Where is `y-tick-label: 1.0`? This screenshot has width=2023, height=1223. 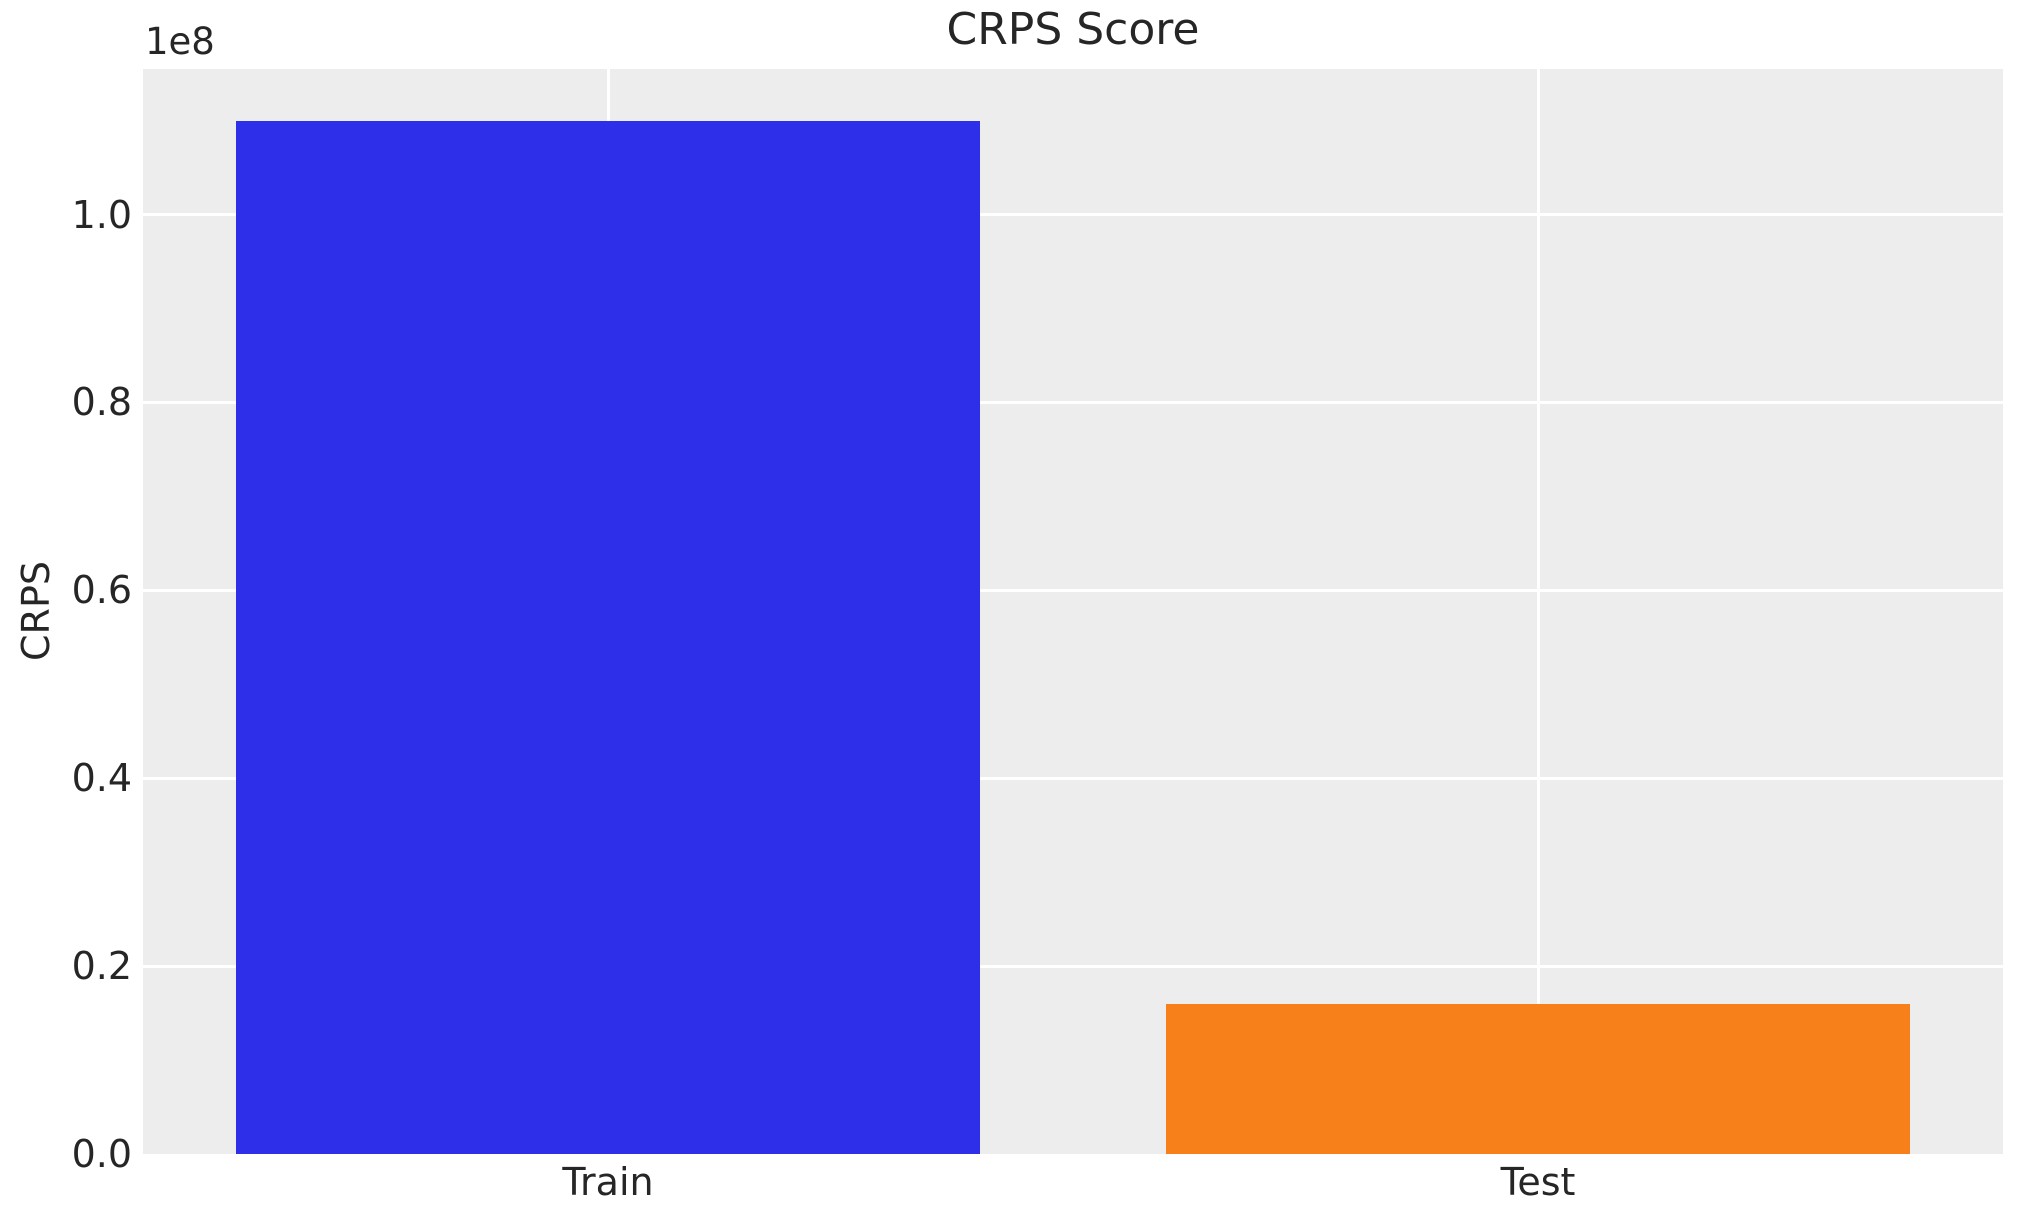 y-tick-label: 1.0 is located at coordinates (101, 214).